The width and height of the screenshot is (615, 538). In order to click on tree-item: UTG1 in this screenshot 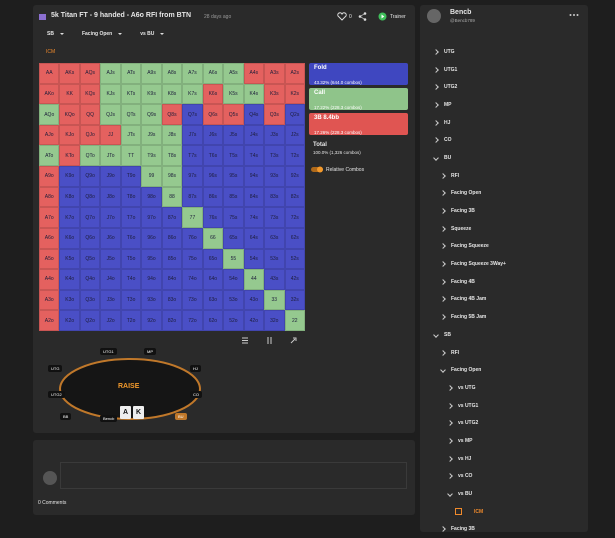, I will do `click(504, 70)`.